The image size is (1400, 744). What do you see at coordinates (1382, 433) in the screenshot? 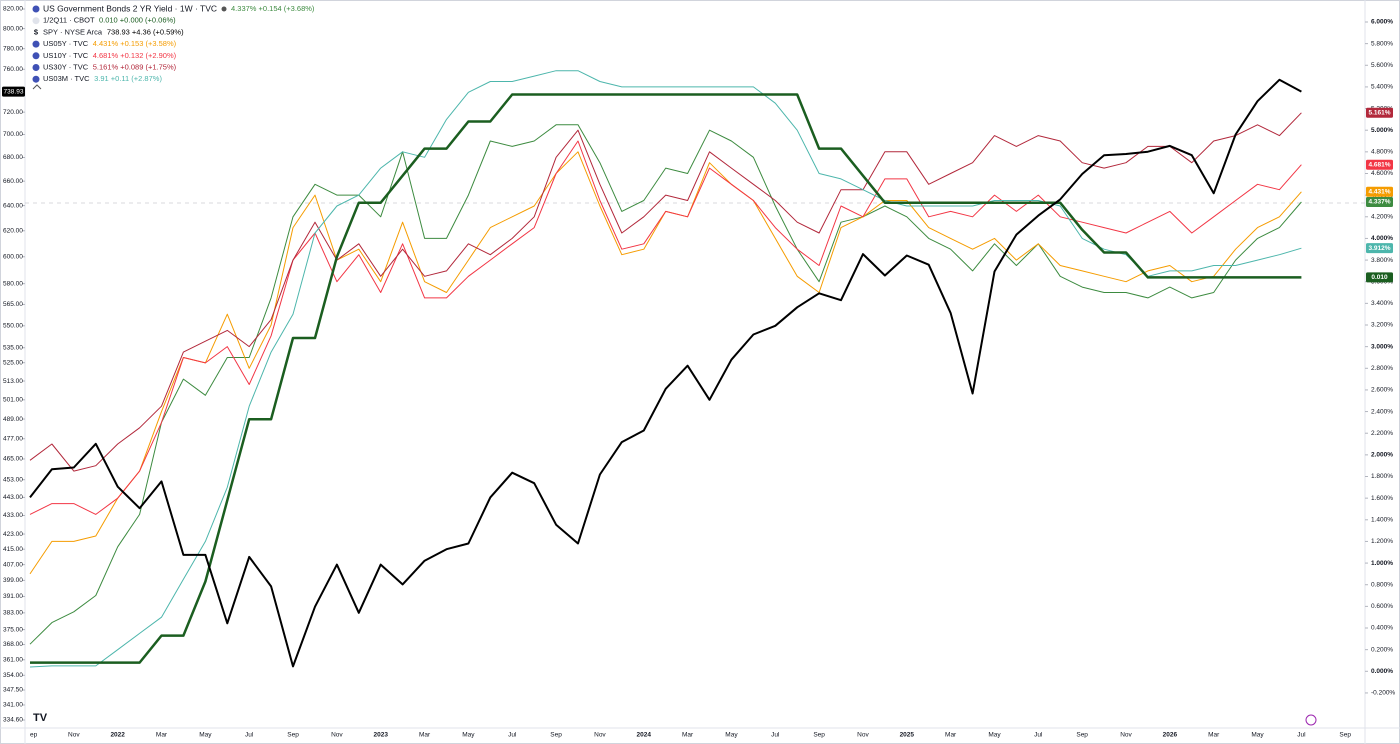
I see `y2-tick-label: 2.200%` at bounding box center [1382, 433].